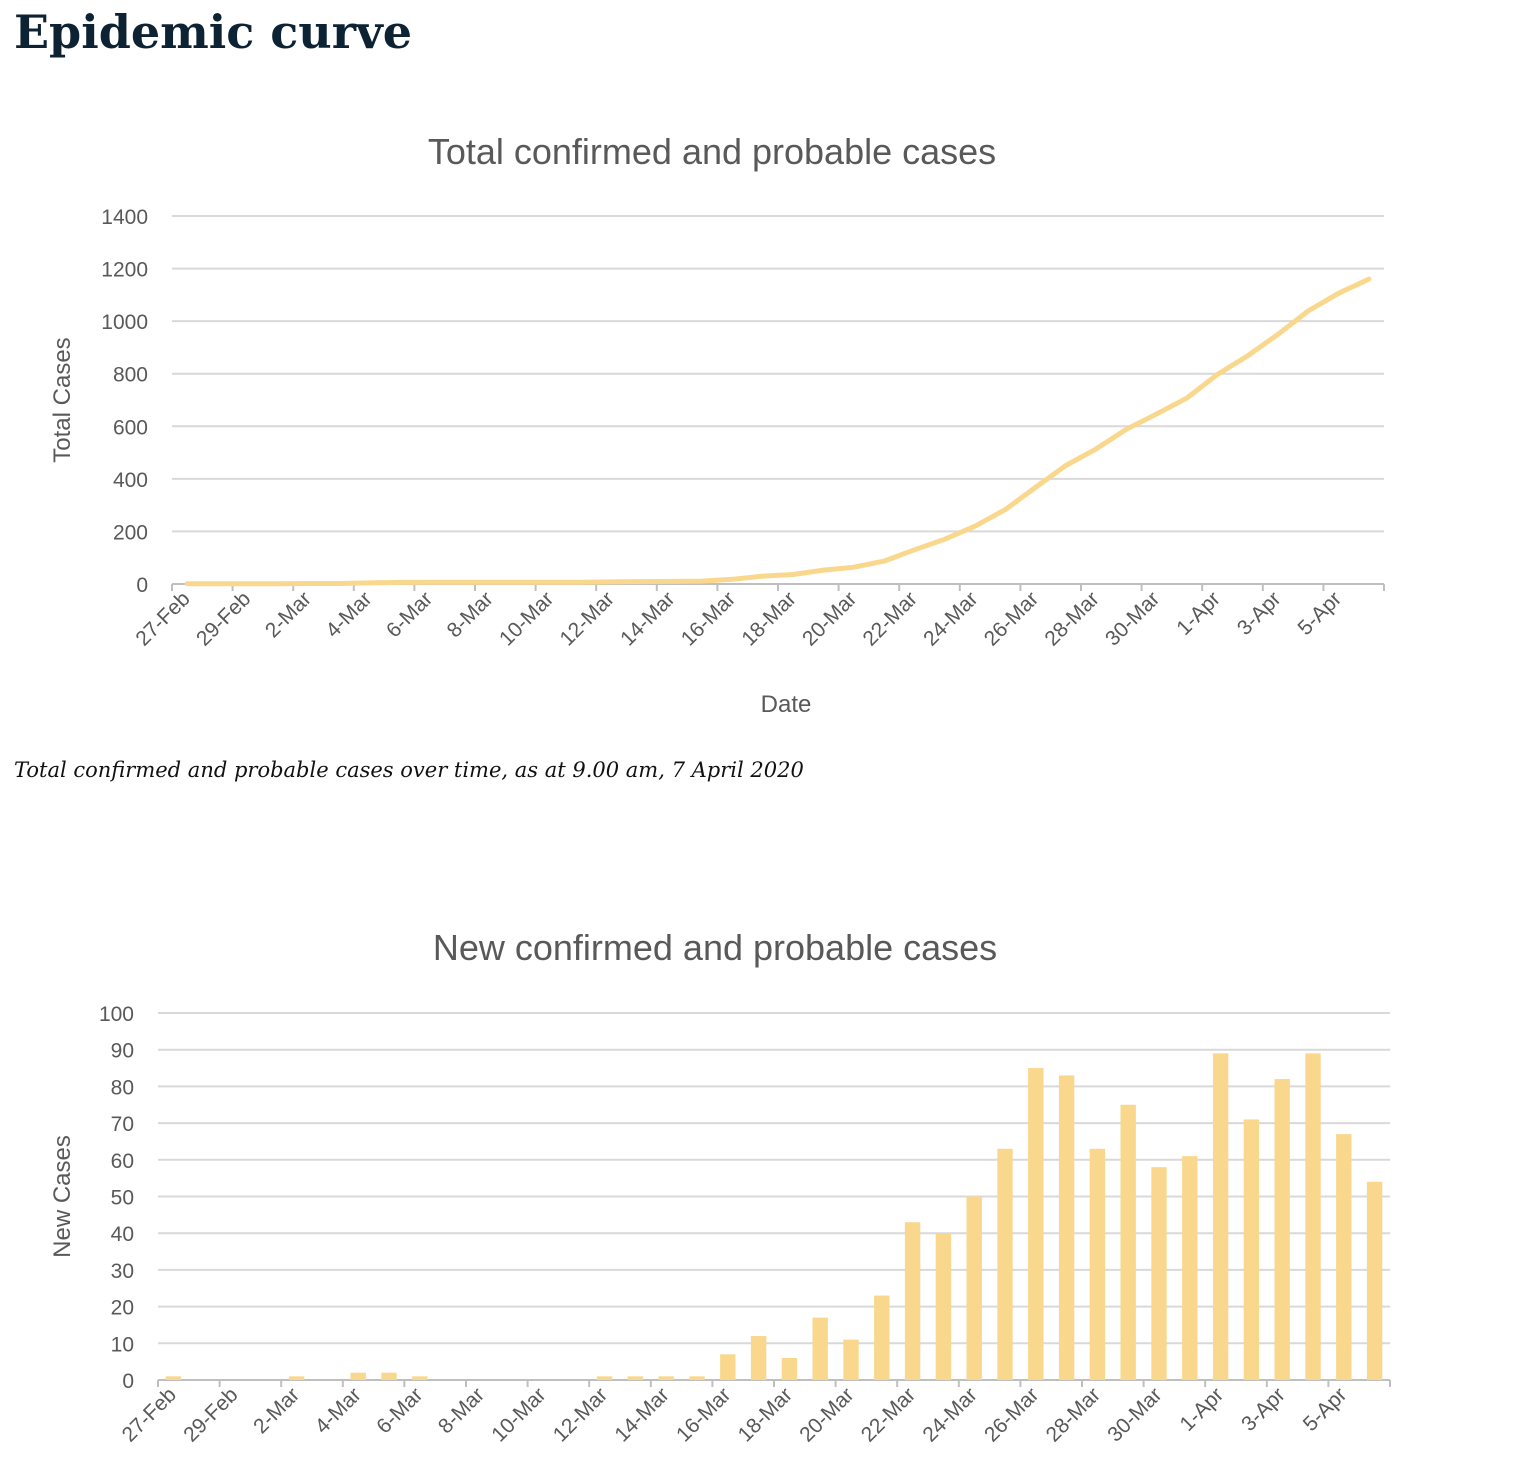  What do you see at coordinates (122, 1234) in the screenshot?
I see `y-tick-label: 40` at bounding box center [122, 1234].